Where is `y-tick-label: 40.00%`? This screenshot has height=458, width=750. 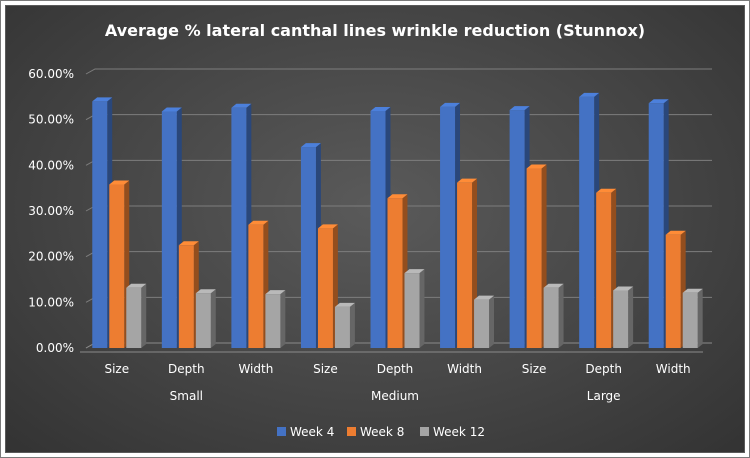
y-tick-label: 40.00% is located at coordinates (51, 165).